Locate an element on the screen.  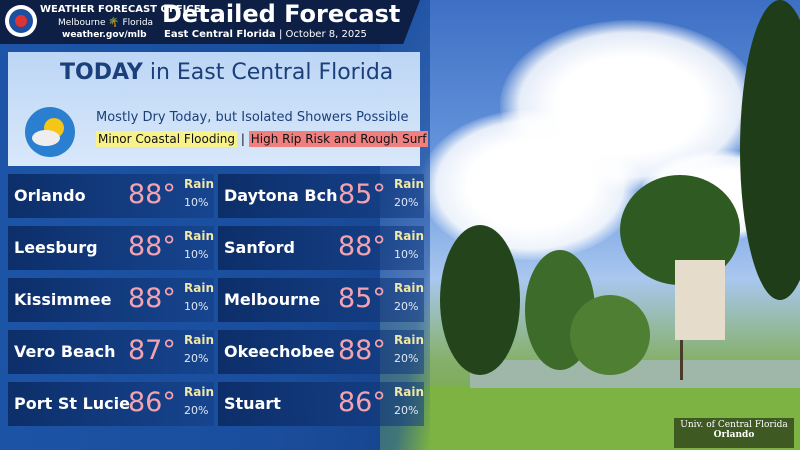
city-name: Stuart is located at coordinates (252, 403).